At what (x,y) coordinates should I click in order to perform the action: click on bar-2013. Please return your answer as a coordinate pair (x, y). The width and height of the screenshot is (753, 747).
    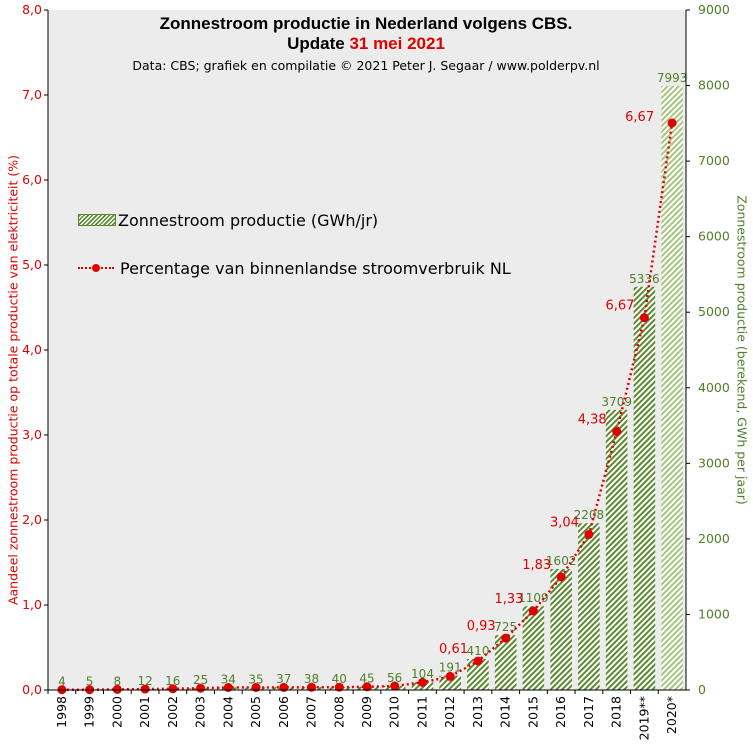
    Looking at the image, I should click on (478, 674).